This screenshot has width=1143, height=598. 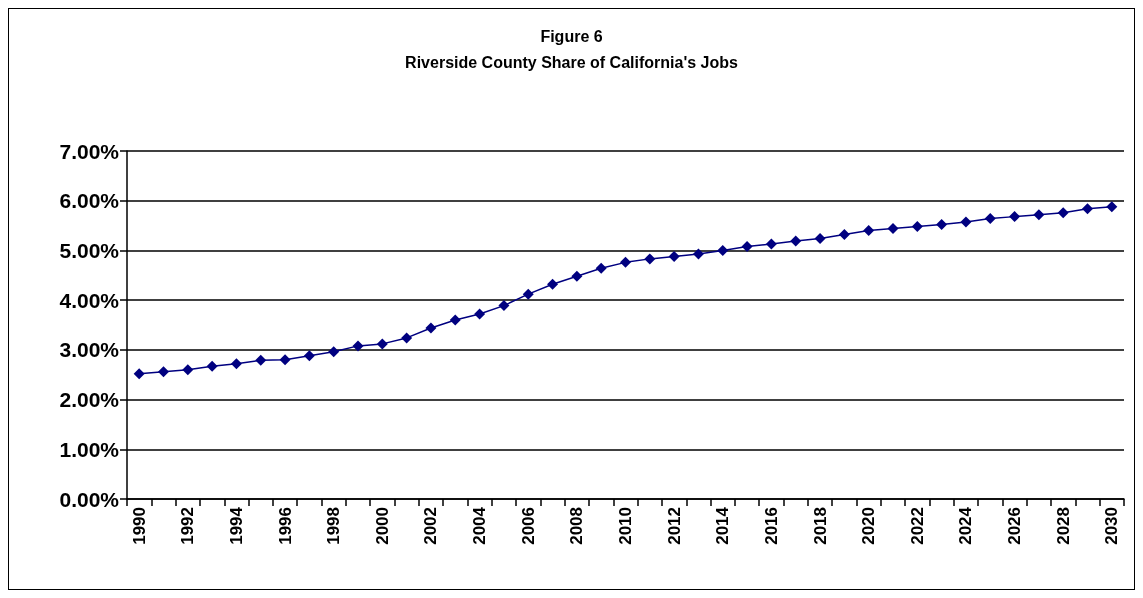 What do you see at coordinates (869, 526) in the screenshot?
I see `x-tick-label: 2020` at bounding box center [869, 526].